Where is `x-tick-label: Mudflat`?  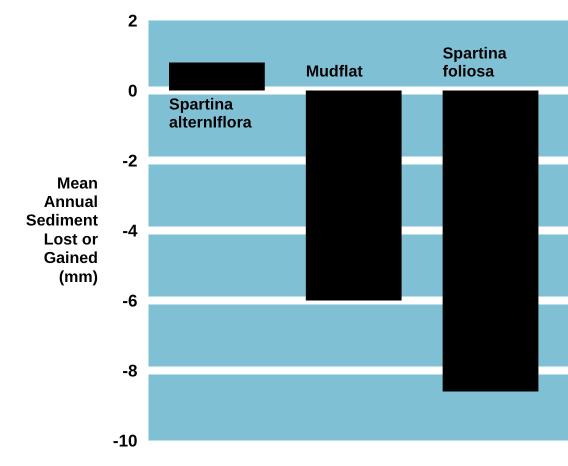 x-tick-label: Mudflat is located at coordinates (335, 72).